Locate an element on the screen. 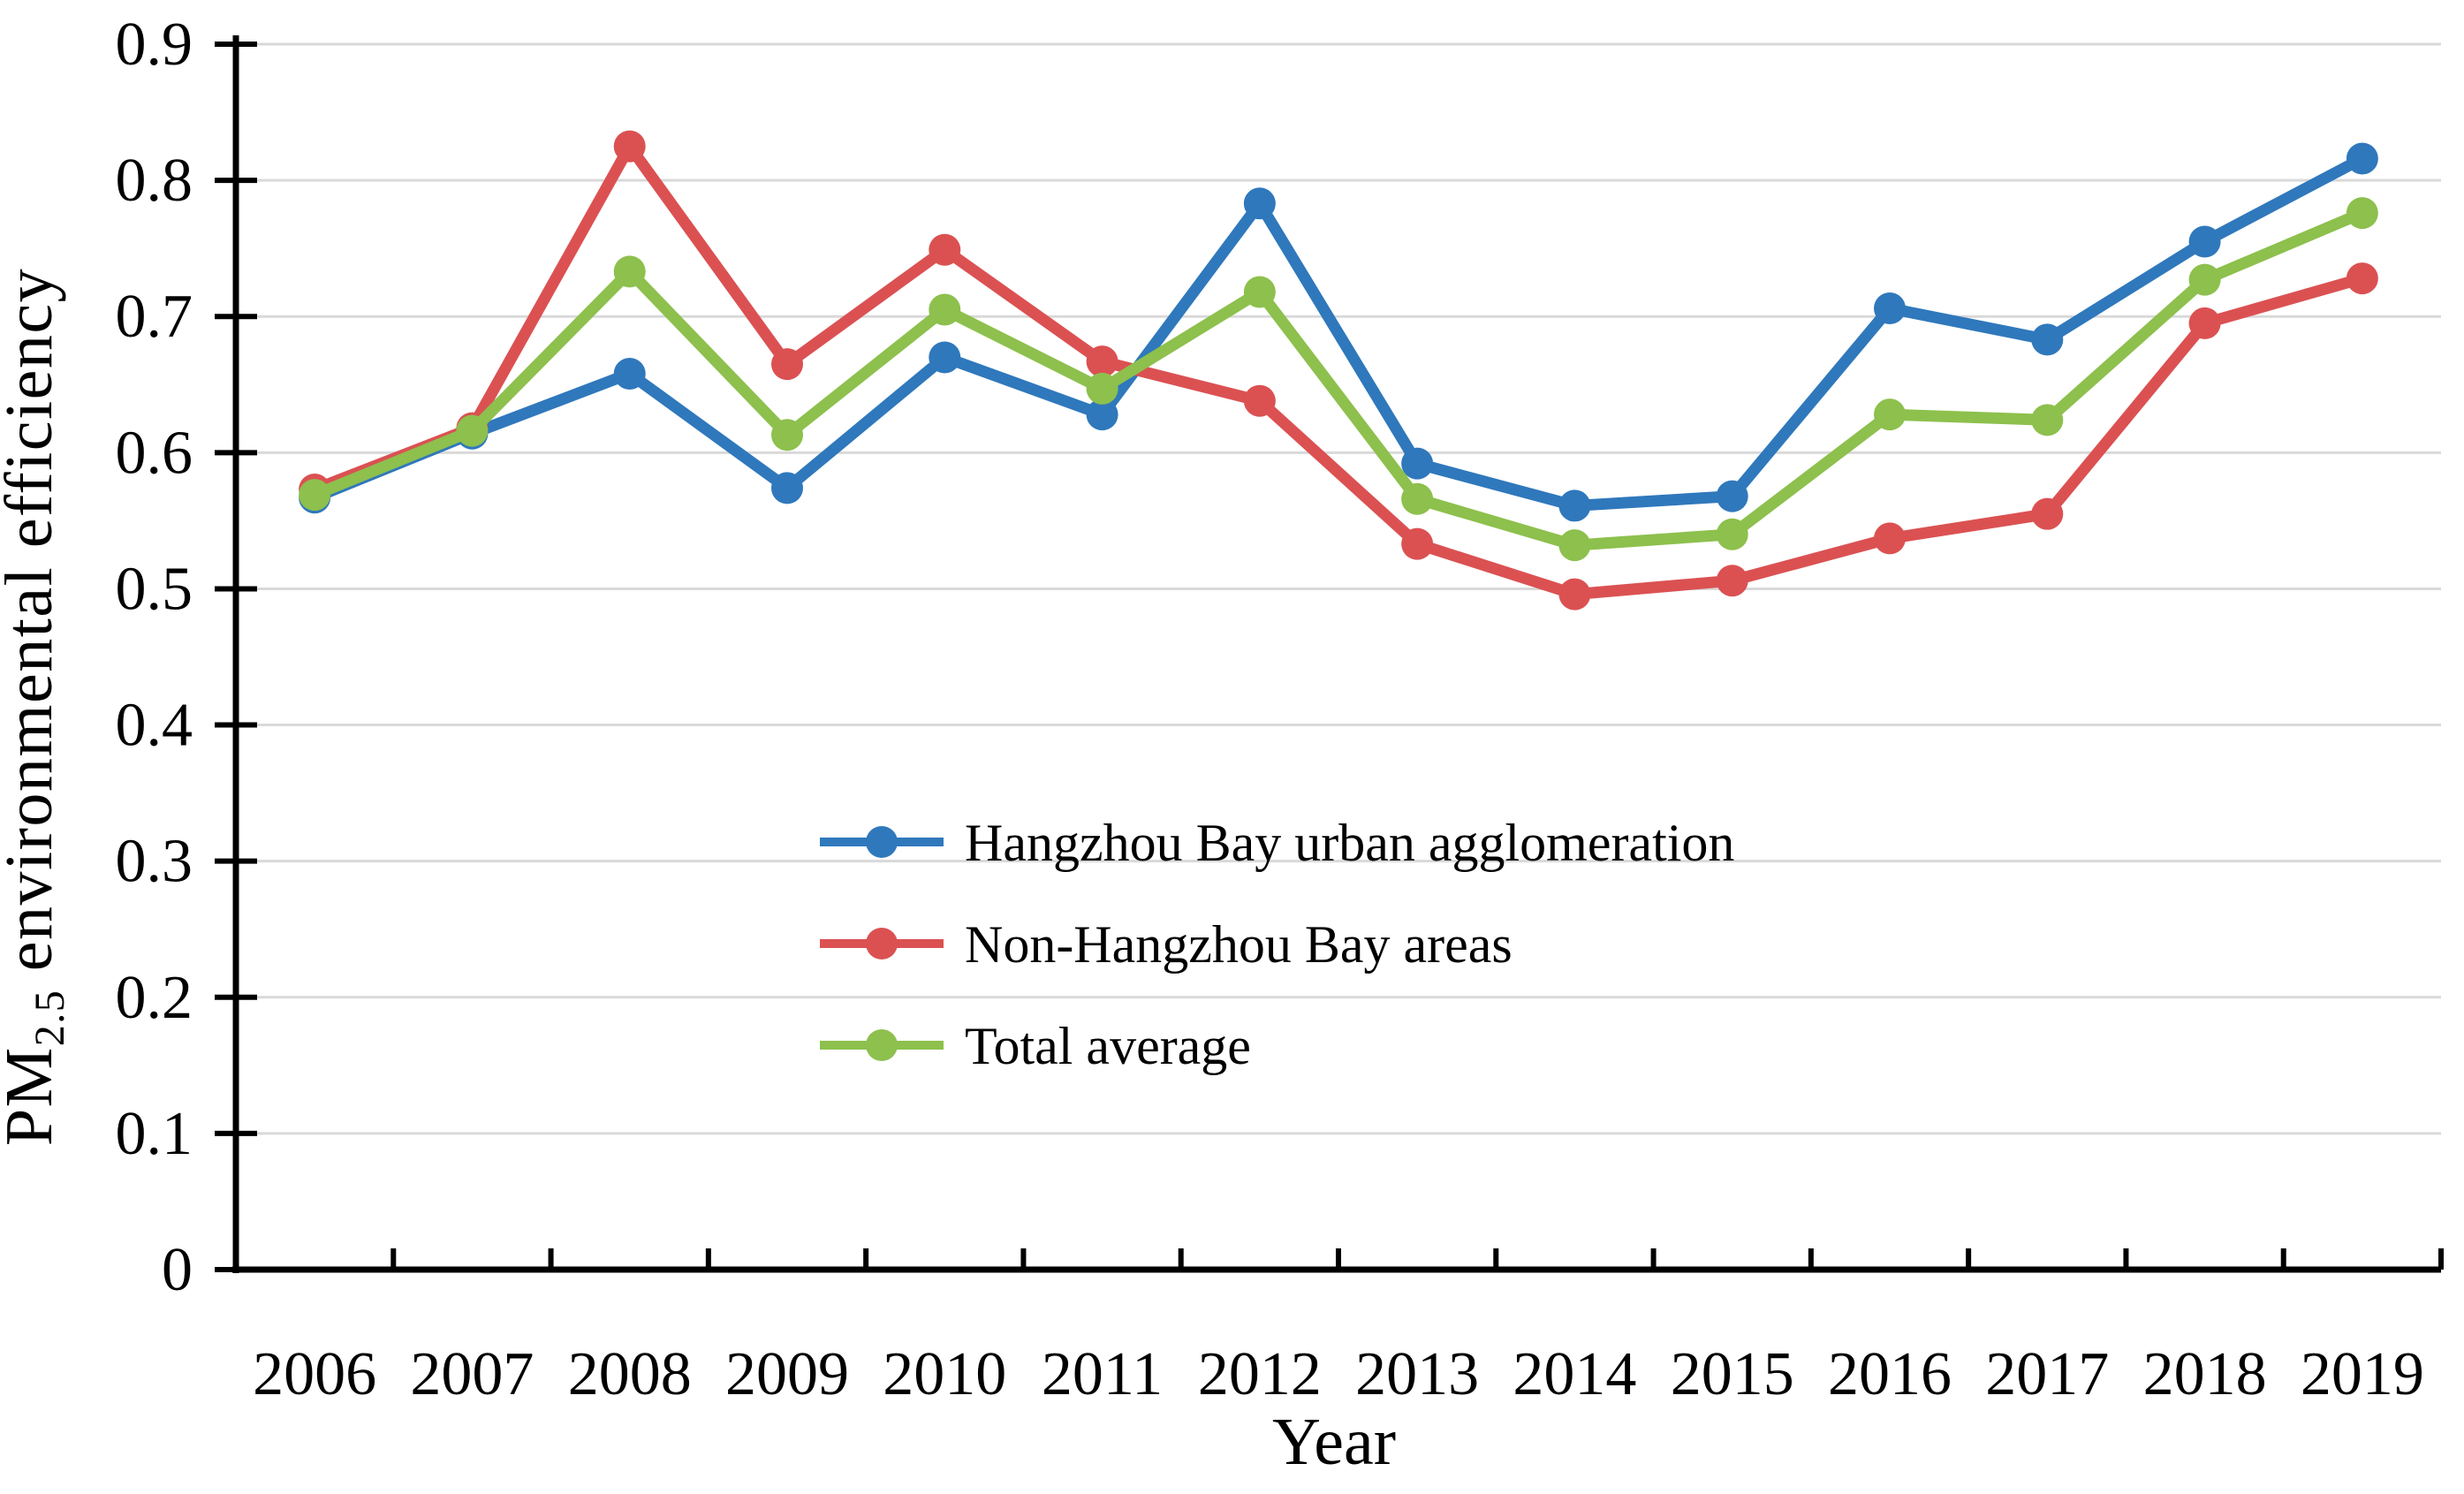 The height and width of the screenshot is (1494, 2464). point-total-average-2014 is located at coordinates (1574, 545).